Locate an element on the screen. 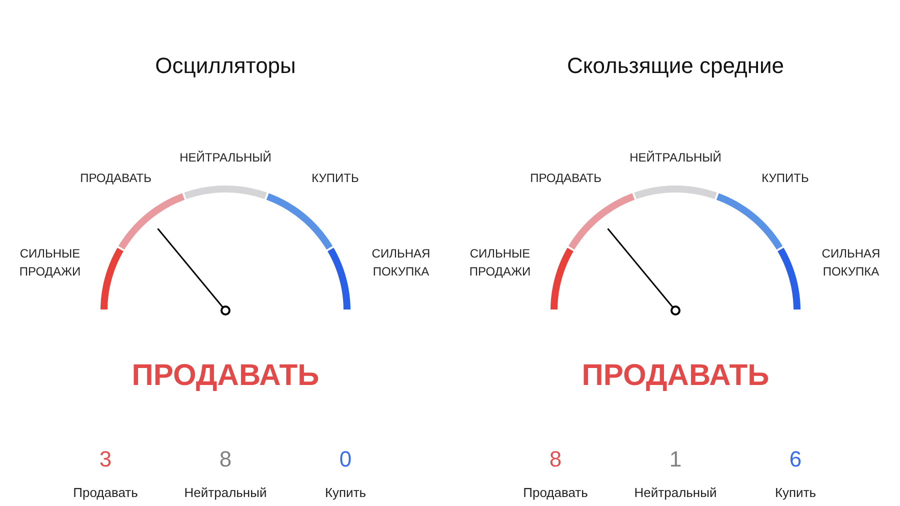  chart-title: Осцилляторы is located at coordinates (225, 65).